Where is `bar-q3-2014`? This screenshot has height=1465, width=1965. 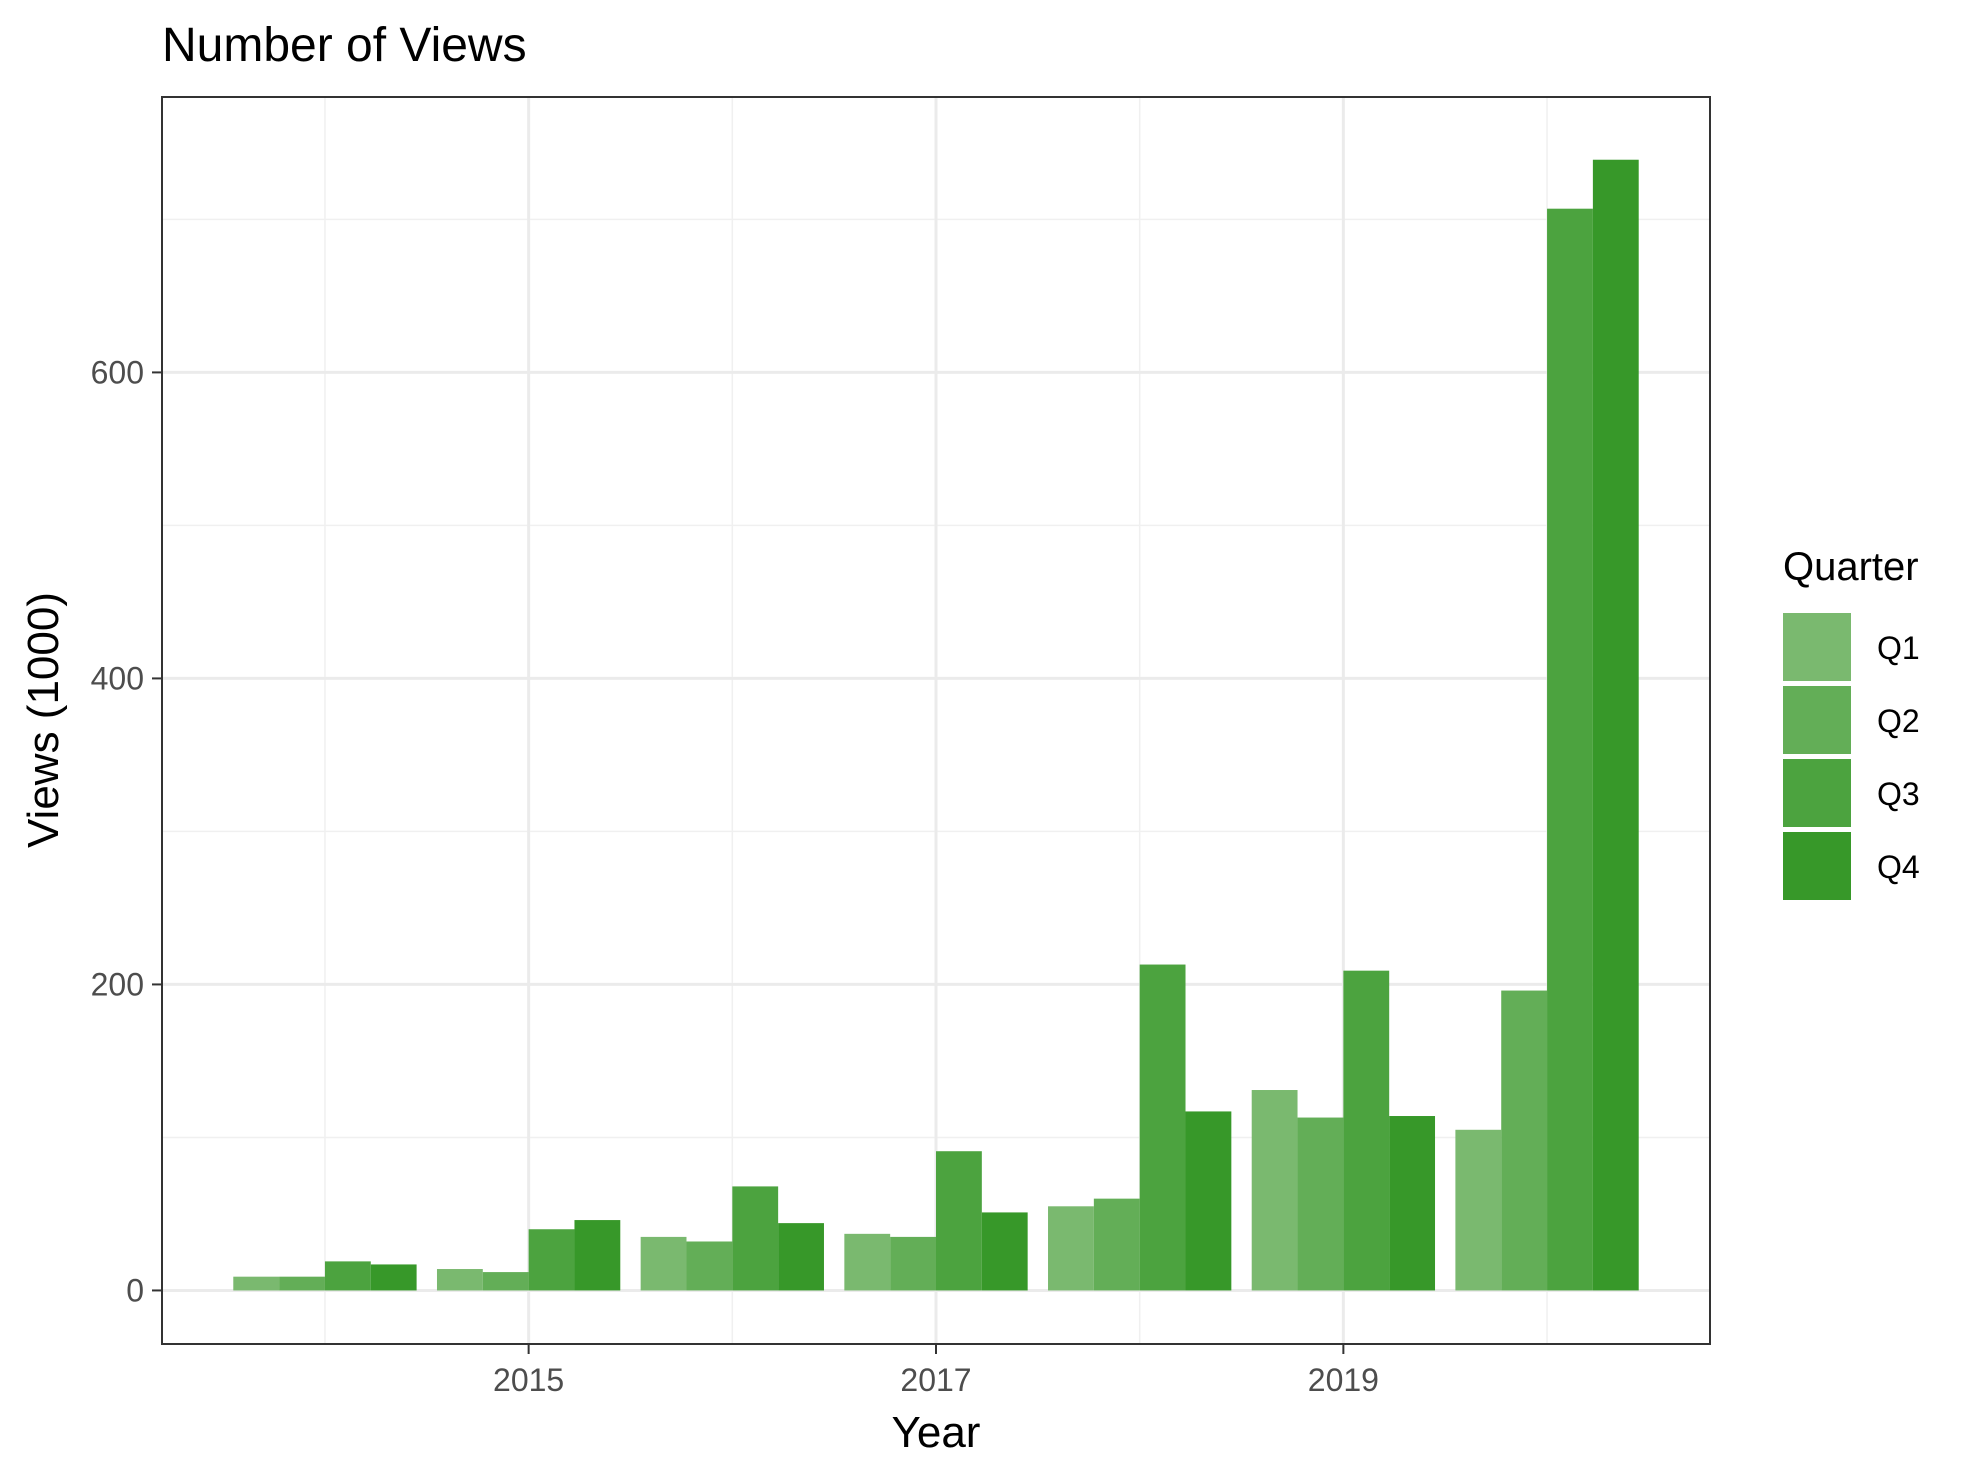 bar-q3-2014 is located at coordinates (347, 1276).